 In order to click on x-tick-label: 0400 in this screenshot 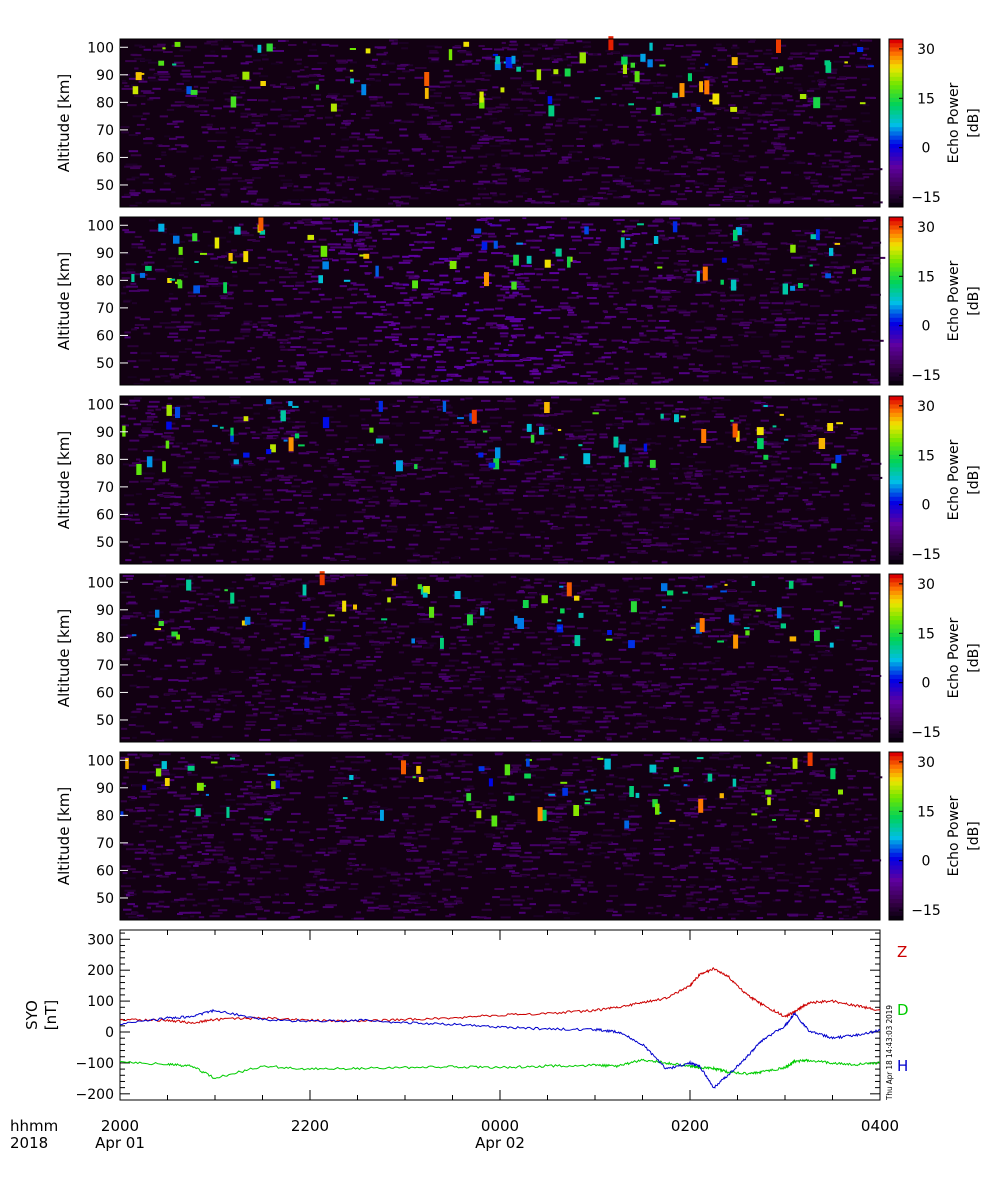, I will do `click(880, 1126)`.